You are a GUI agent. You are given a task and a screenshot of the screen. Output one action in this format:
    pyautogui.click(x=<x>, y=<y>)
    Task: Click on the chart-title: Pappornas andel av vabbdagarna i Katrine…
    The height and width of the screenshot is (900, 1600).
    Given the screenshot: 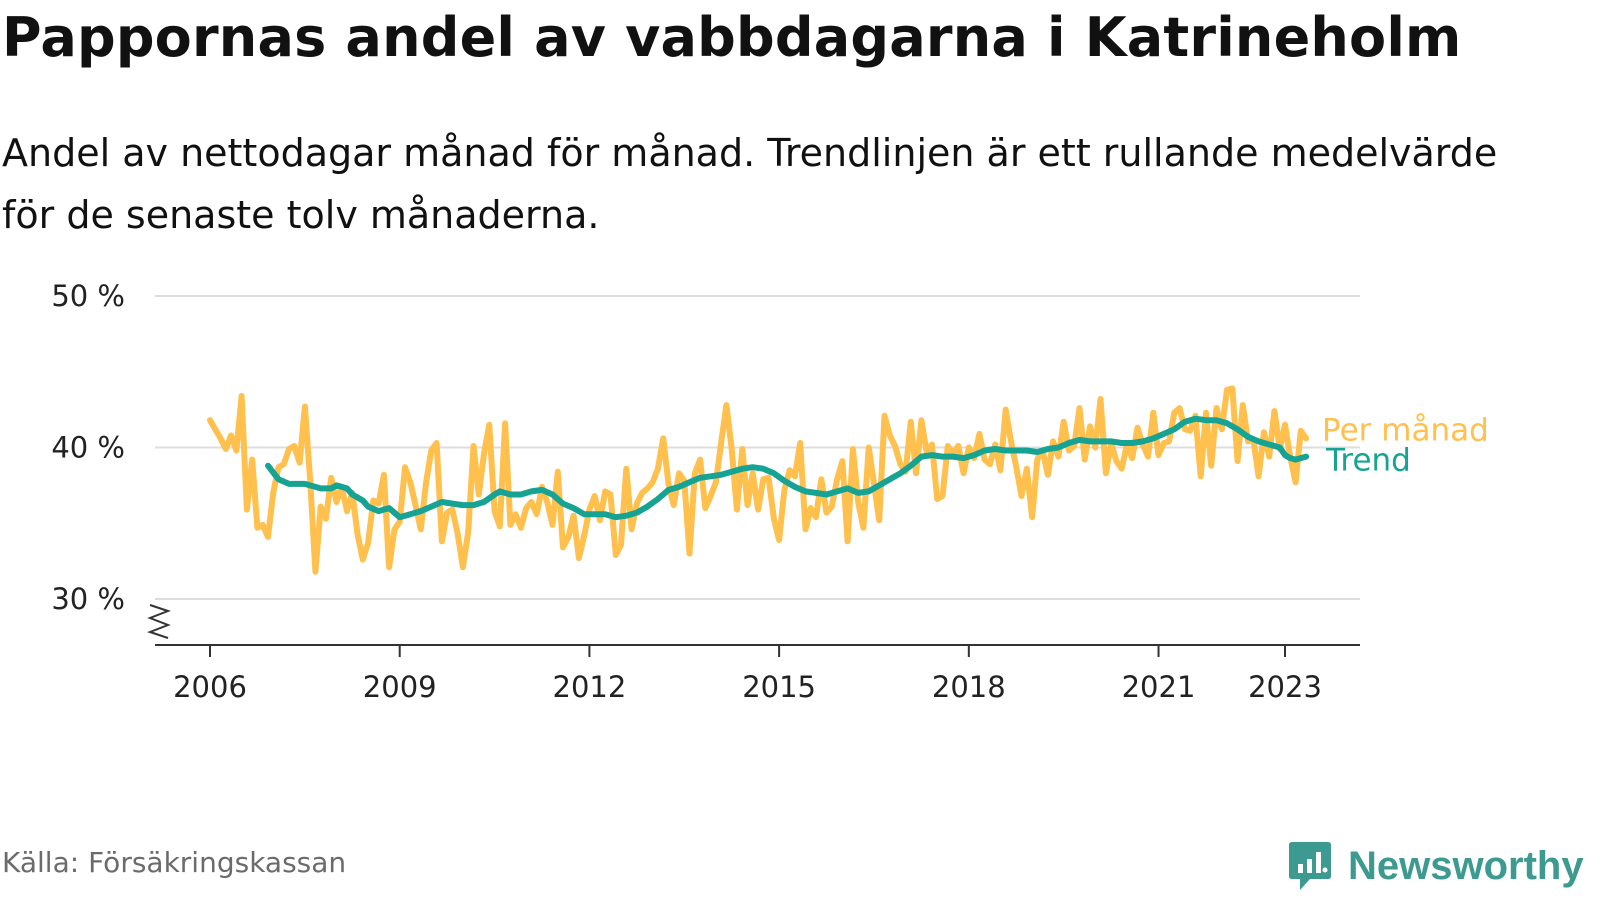 What is the action you would take?
    pyautogui.click(x=732, y=37)
    